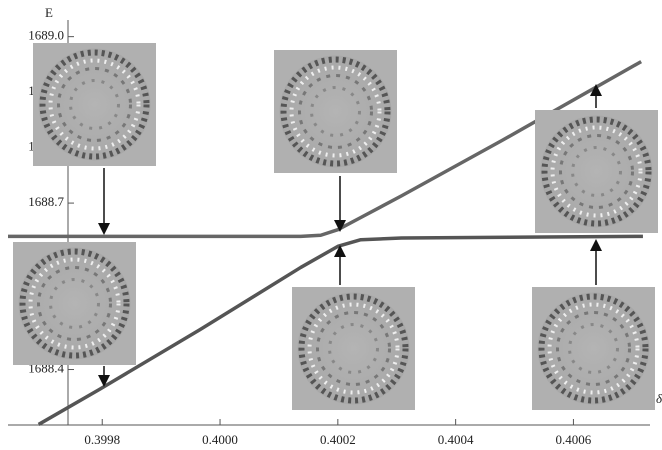 The width and height of the screenshot is (662, 450). What do you see at coordinates (49, 12) in the screenshot?
I see `y-axis-label: E` at bounding box center [49, 12].